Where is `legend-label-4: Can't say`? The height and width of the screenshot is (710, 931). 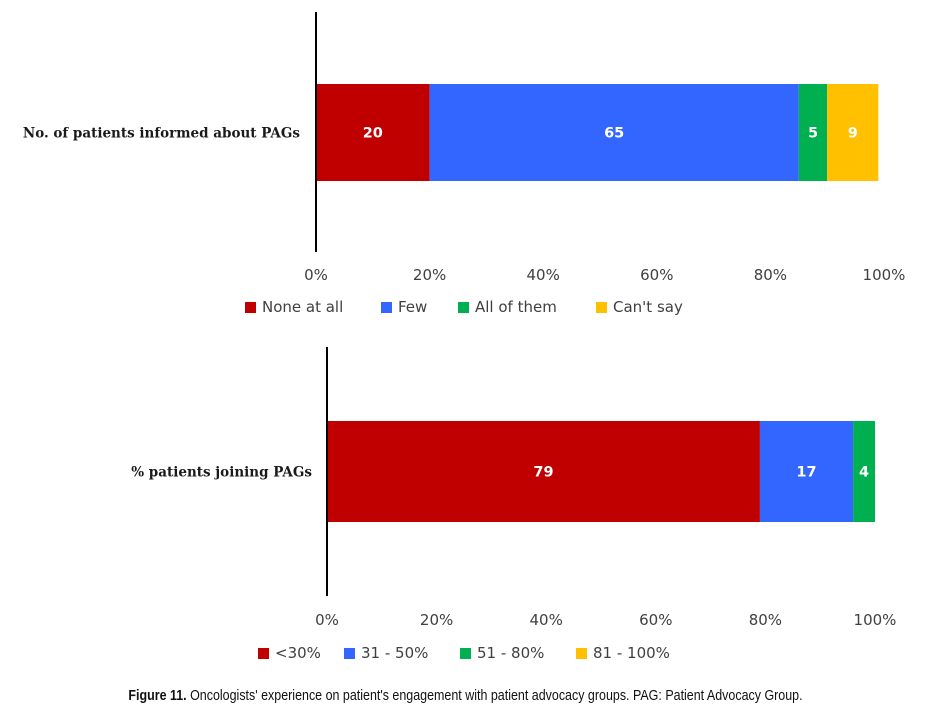 legend-label-4: Can't say is located at coordinates (648, 307).